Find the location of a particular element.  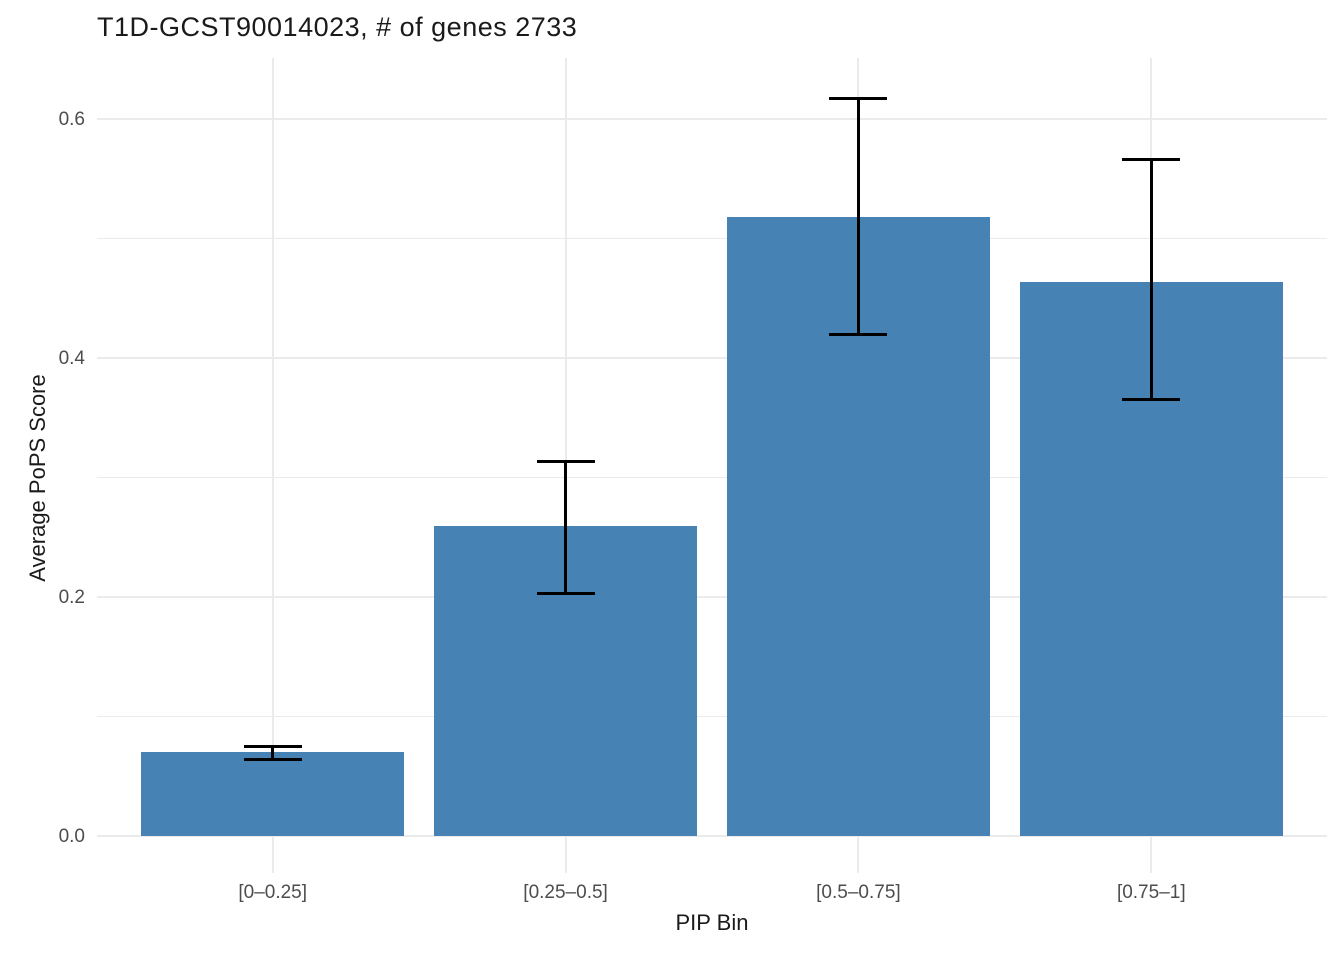

y-tick-label: 0.2 is located at coordinates (71, 597).